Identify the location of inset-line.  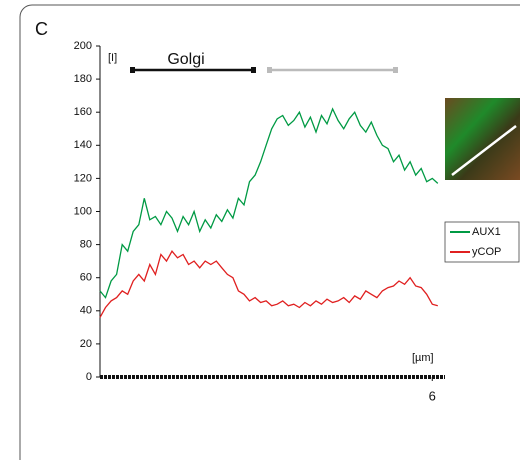
(484, 150).